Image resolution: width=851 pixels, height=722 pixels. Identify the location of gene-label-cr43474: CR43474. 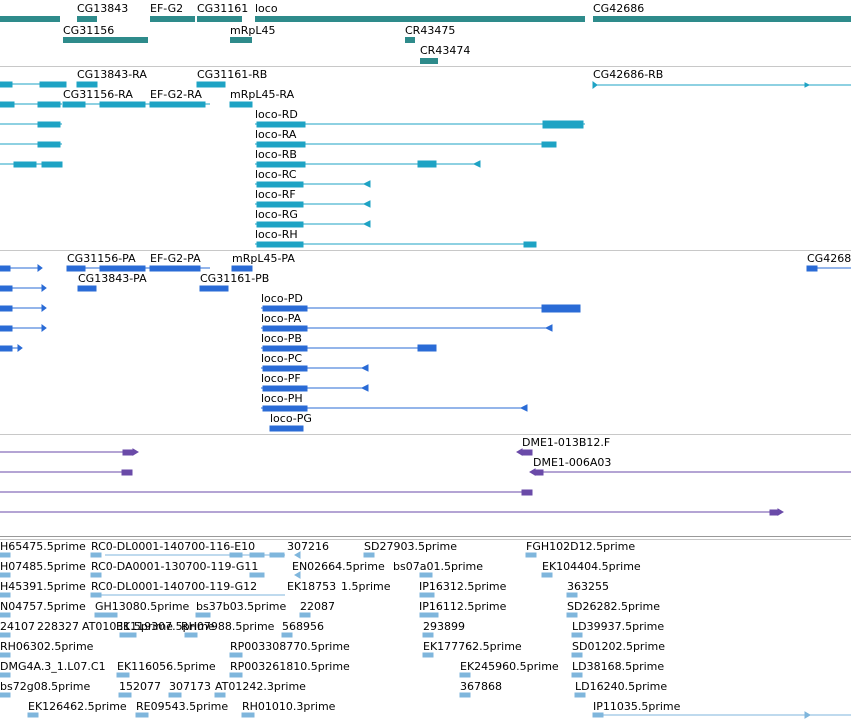
(445, 50).